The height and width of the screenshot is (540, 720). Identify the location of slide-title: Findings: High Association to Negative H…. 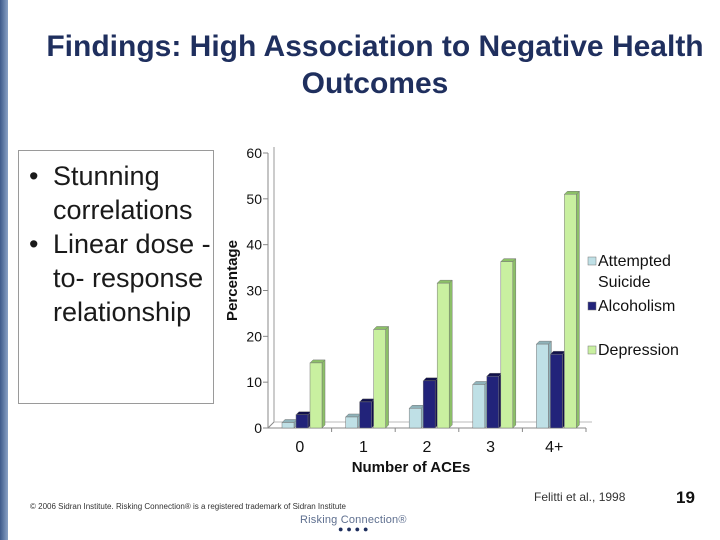
(375, 65).